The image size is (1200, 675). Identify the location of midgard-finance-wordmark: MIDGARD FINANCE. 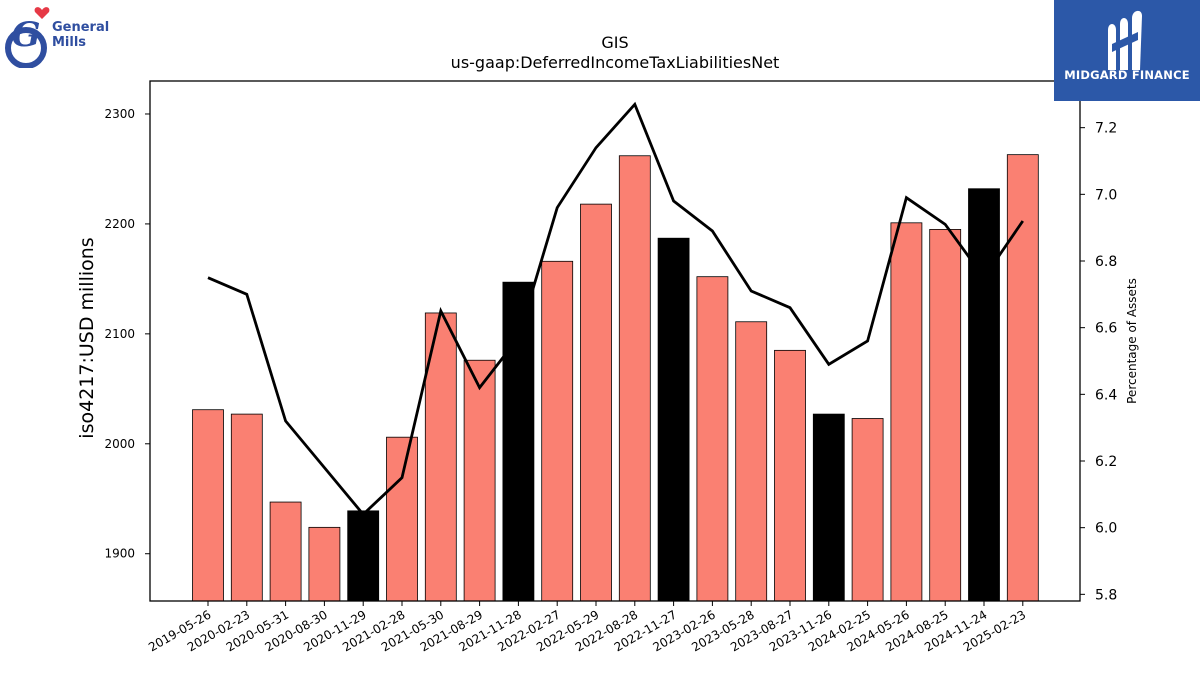
(1127, 75).